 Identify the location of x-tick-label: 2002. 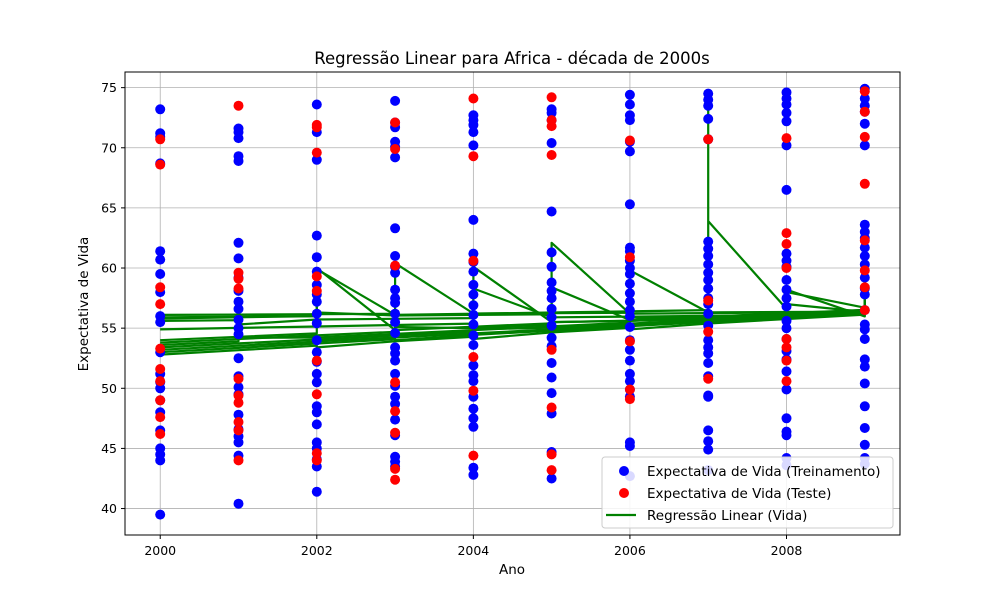
(317, 550).